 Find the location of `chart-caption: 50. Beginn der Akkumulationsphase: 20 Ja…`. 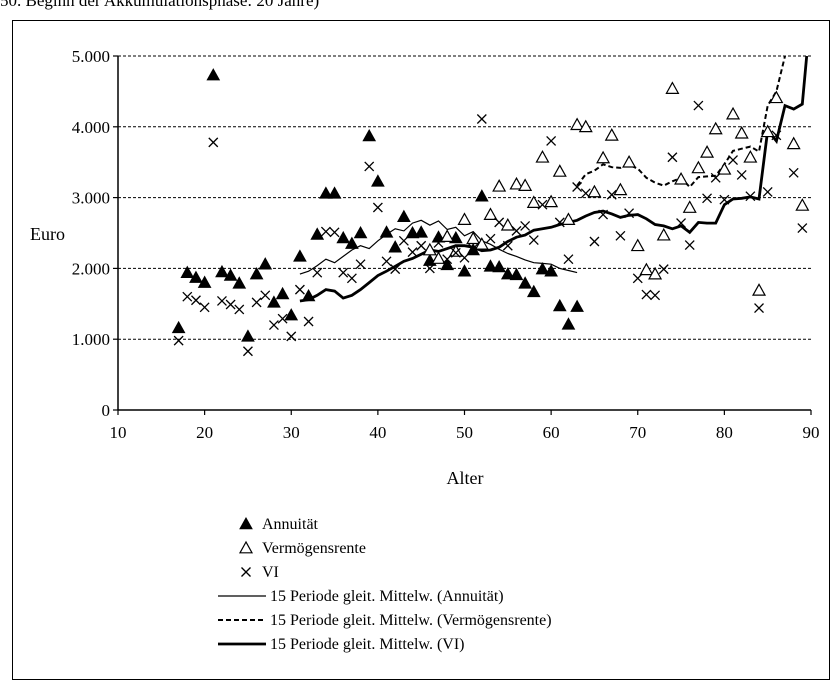

chart-caption: 50. Beginn der Akkumulationsphase: 20 Ja… is located at coordinates (160, 5).